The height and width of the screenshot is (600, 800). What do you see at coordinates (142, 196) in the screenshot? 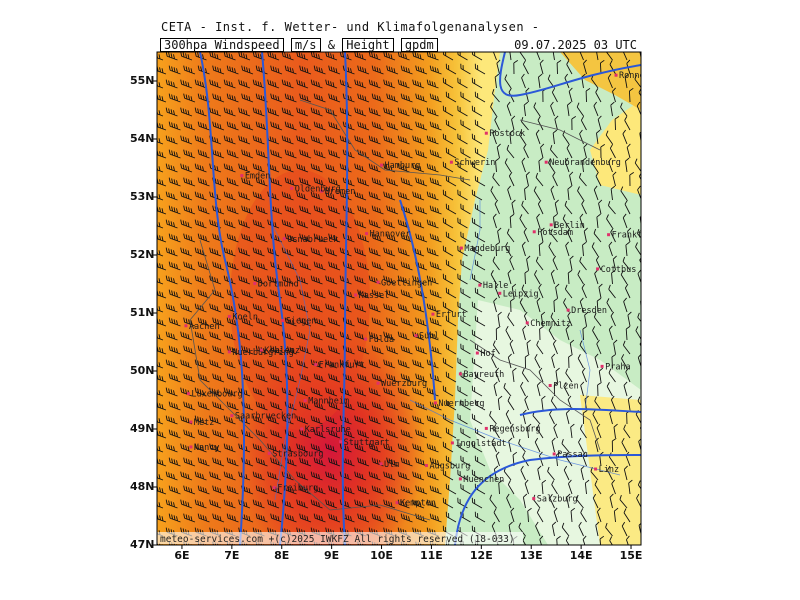
I see `lat-tick-label: 53N` at bounding box center [142, 196].